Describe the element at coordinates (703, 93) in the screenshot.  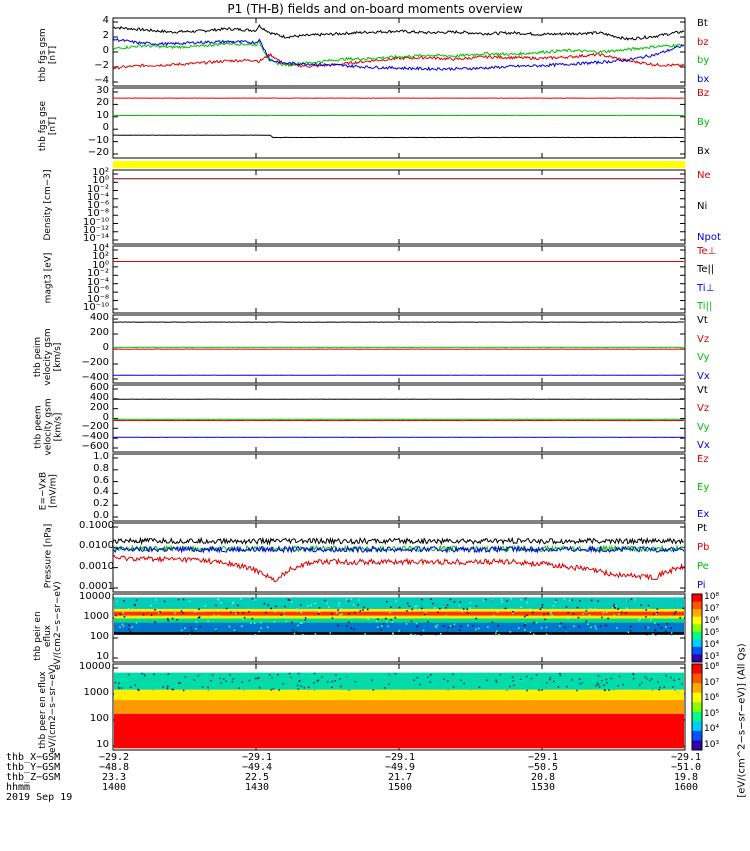
I see `legend-Bz: Bz` at that location.